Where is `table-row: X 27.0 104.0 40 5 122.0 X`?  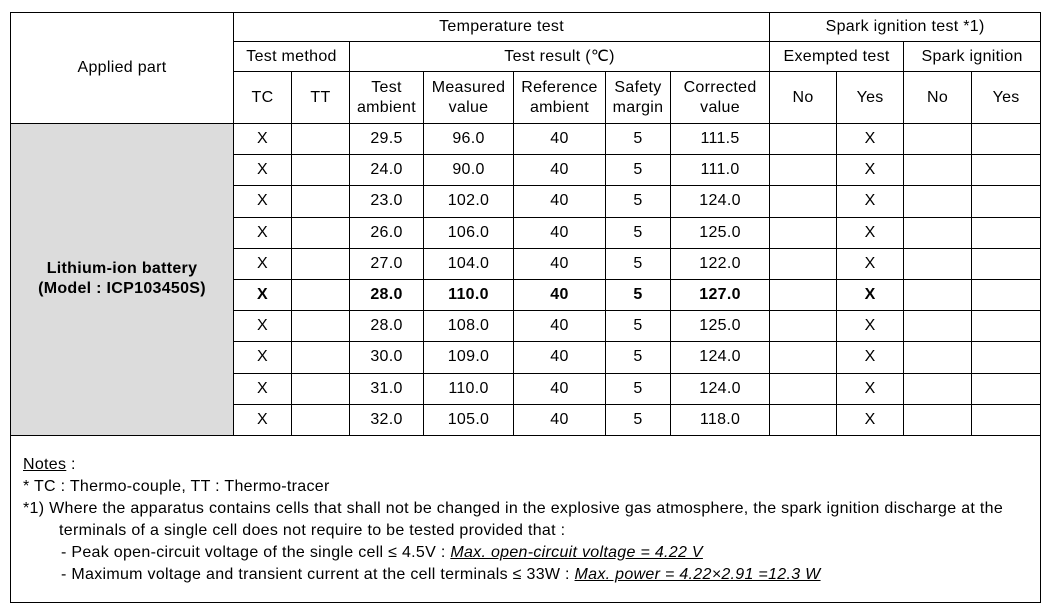
table-row: X 27.0 104.0 40 5 122.0 X is located at coordinates (526, 263).